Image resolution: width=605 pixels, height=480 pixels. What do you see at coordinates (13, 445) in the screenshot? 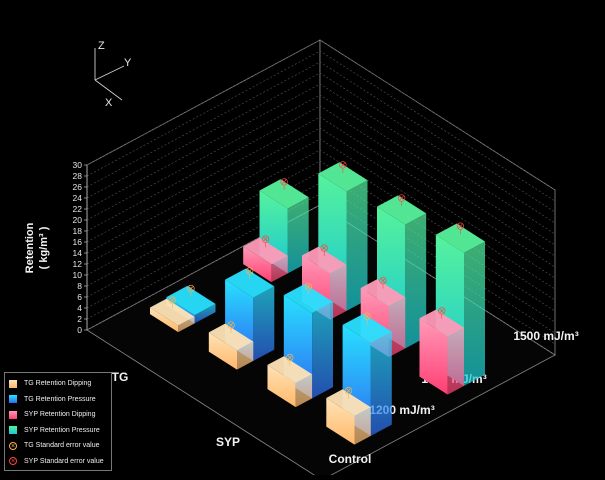
I see `tg-error-marker-icon: ×` at bounding box center [13, 445].